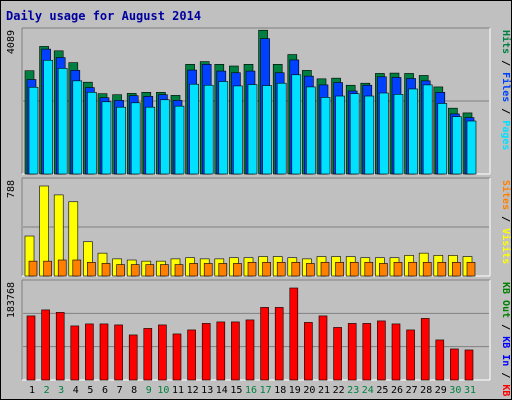 This screenshot has height=400, width=512. What do you see at coordinates (353, 390) in the screenshot?
I see `x-tick-label: 23` at bounding box center [353, 390].